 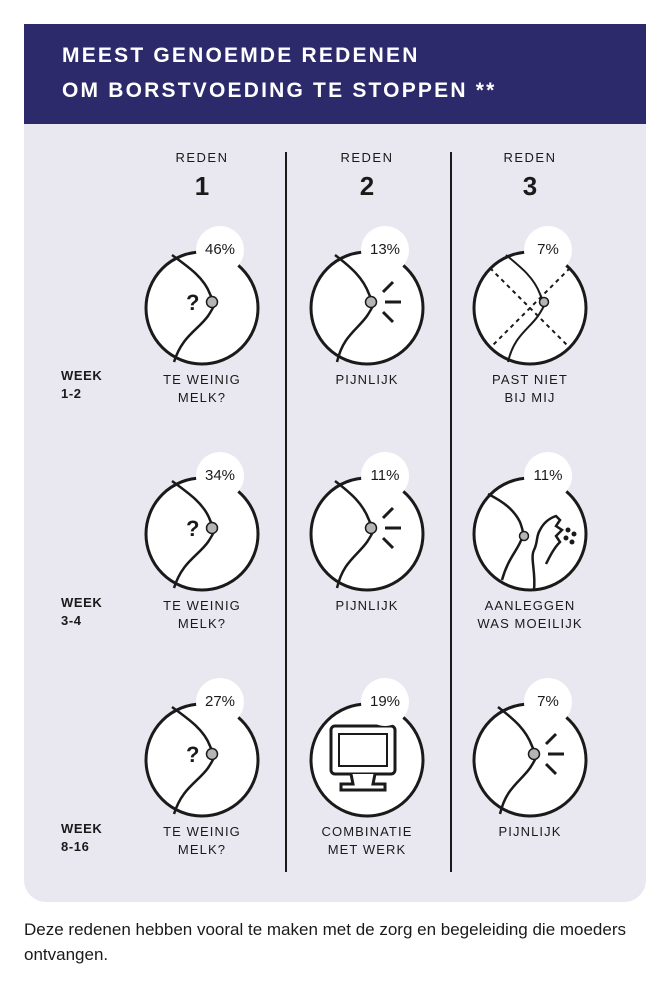 What do you see at coordinates (367, 849) in the screenshot?
I see `caption-line: MET WERK` at bounding box center [367, 849].